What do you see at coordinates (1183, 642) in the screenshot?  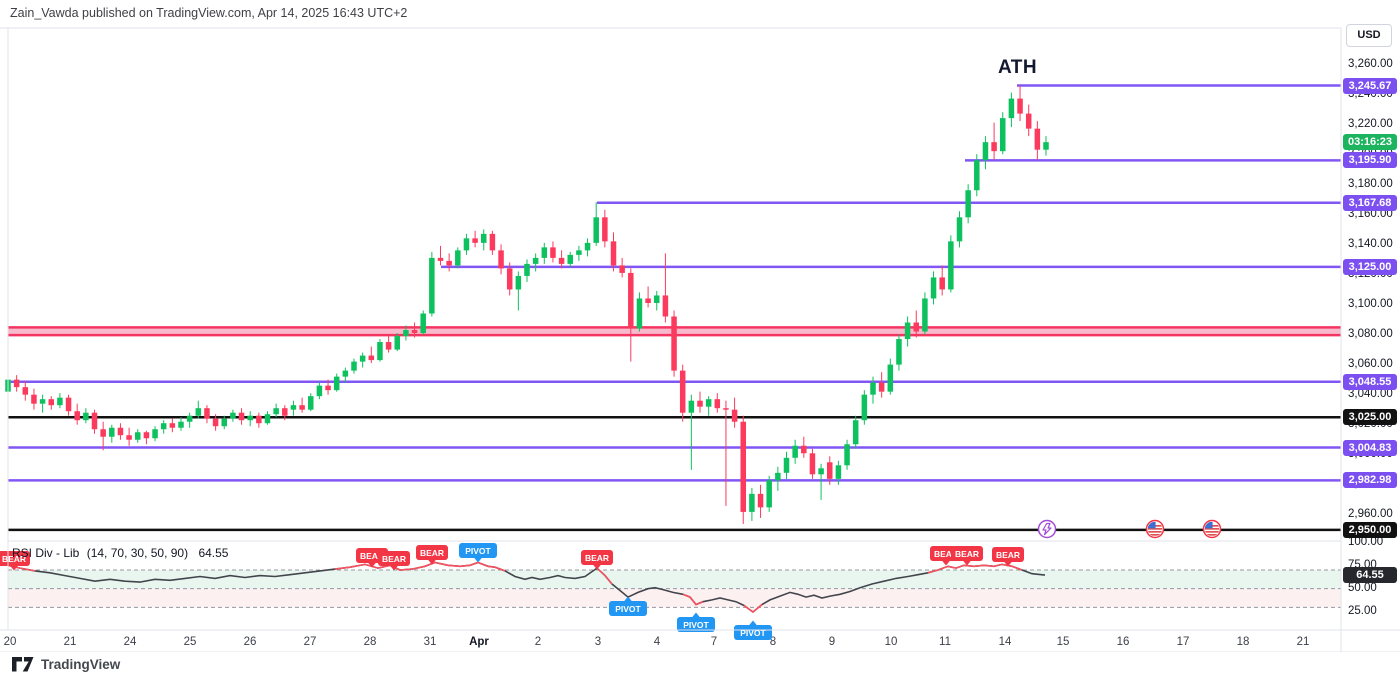 I see `time-axis-label: 17` at bounding box center [1183, 642].